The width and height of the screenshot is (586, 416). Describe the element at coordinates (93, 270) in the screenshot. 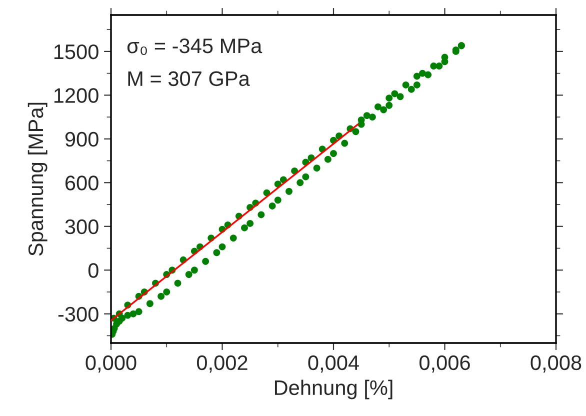

I see `y-tick-label: 0` at that location.